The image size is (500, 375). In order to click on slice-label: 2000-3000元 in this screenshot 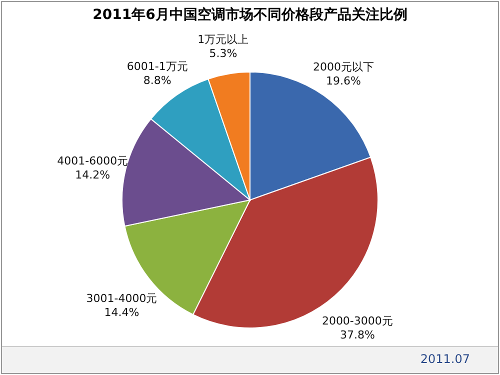, I will do `click(357, 321)`.